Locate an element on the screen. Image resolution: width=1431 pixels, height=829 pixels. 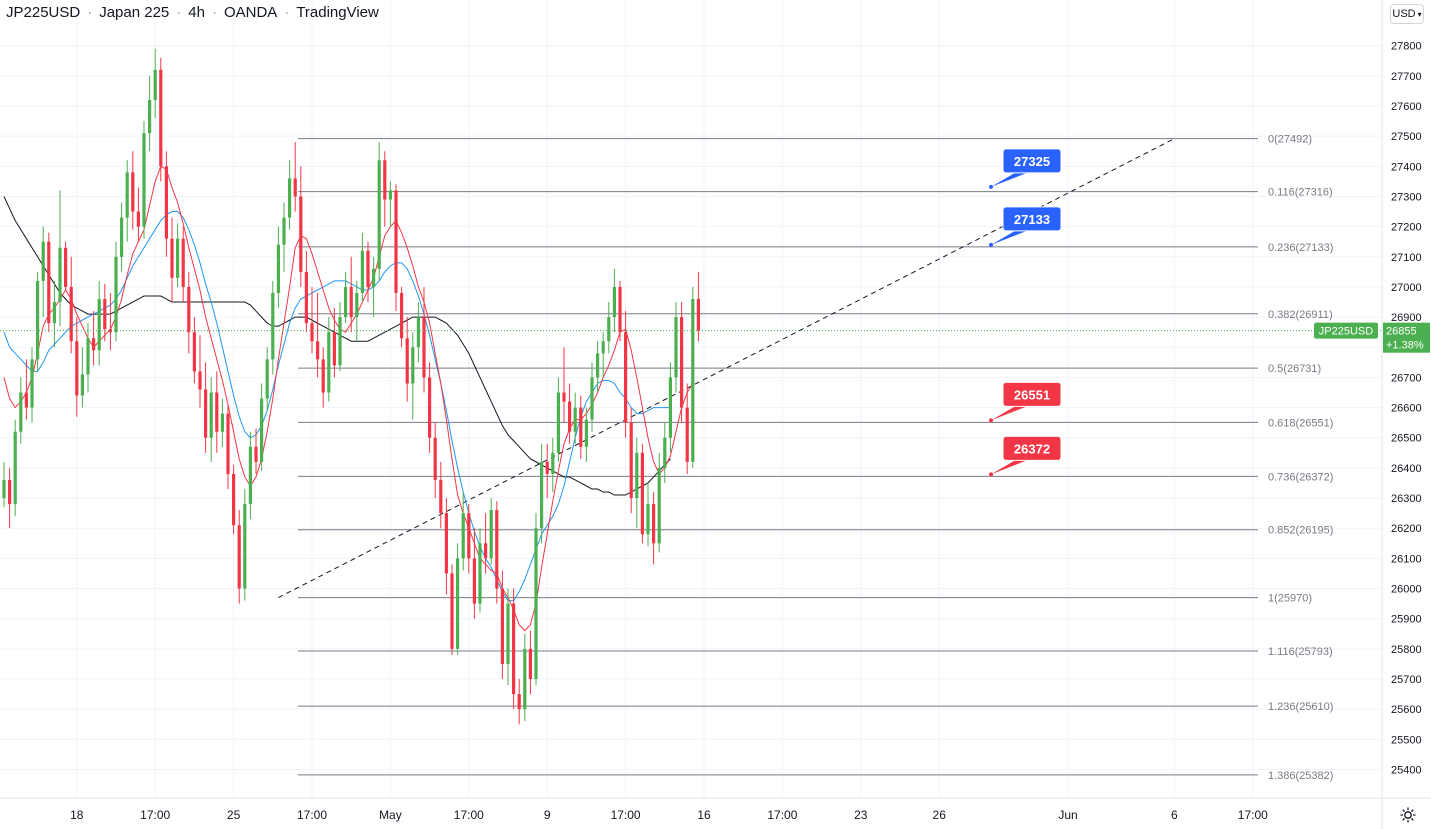
symbol-badge-text: JP225USD is located at coordinates (1346, 332).